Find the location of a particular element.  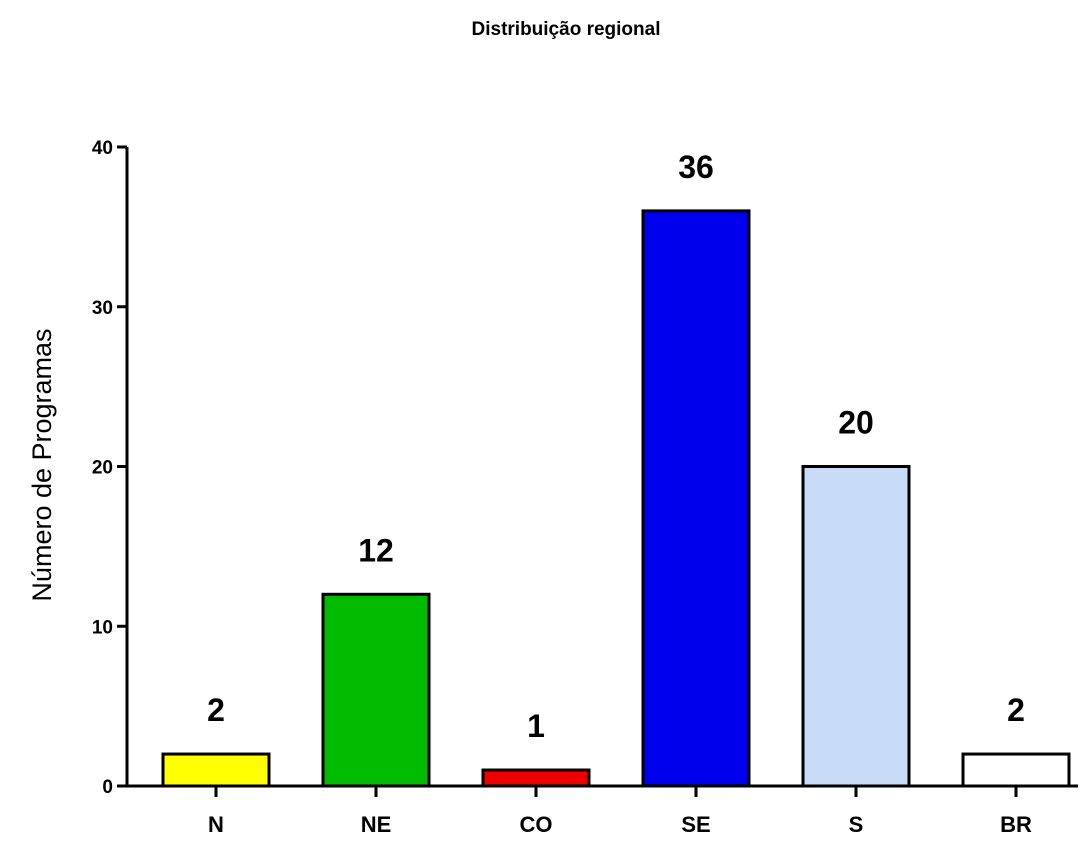

data-label: 1 is located at coordinates (536, 726).